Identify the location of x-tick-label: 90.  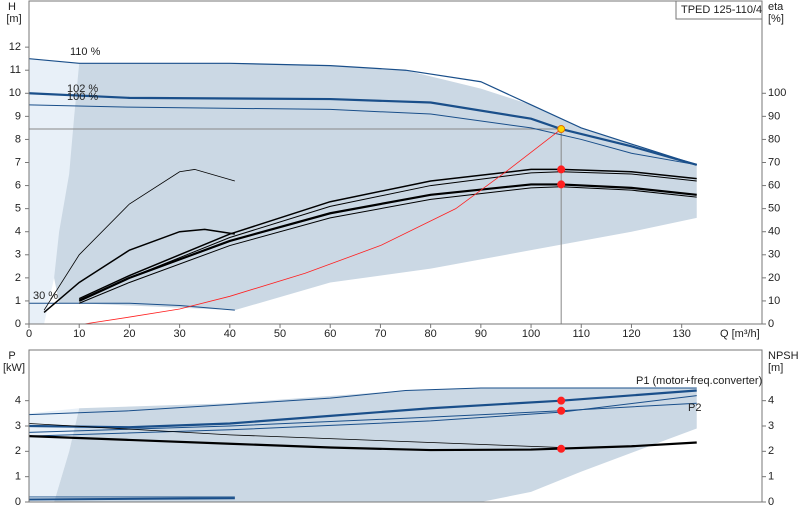
(481, 334).